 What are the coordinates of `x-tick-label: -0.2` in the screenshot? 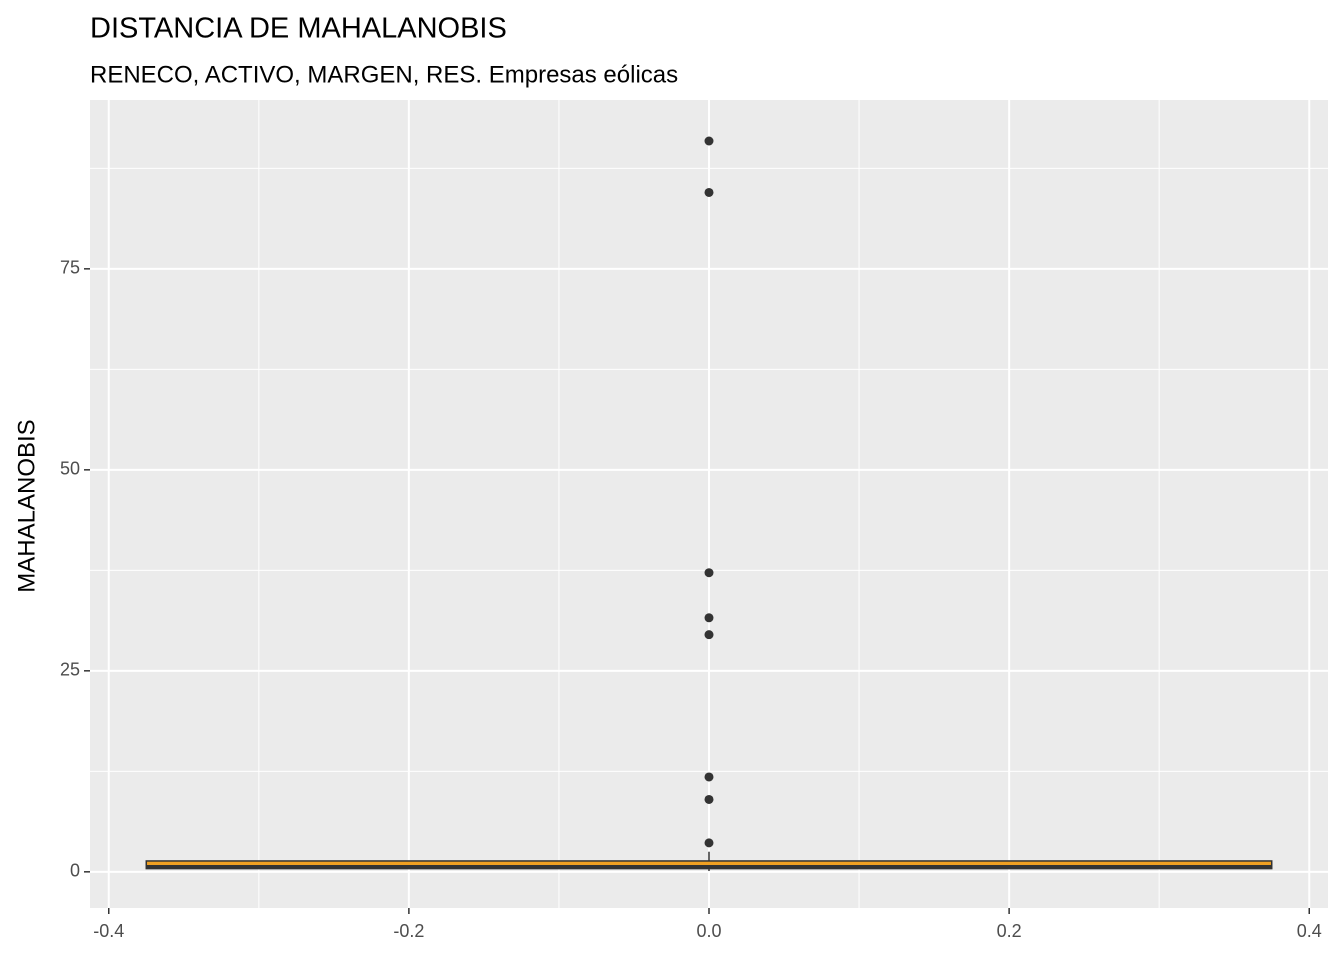 It's located at (408, 931).